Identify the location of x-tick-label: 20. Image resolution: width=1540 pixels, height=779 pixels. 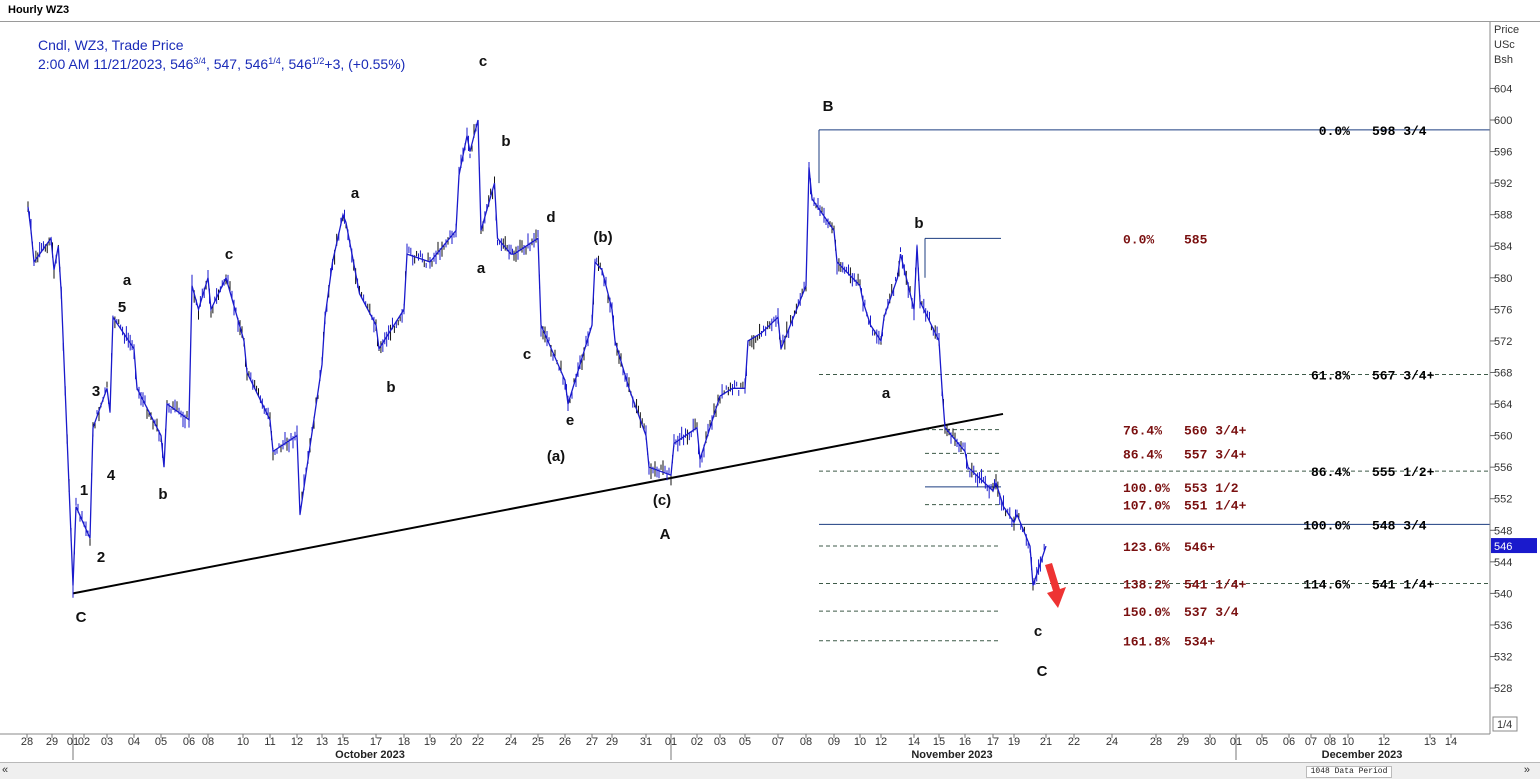
(456, 742).